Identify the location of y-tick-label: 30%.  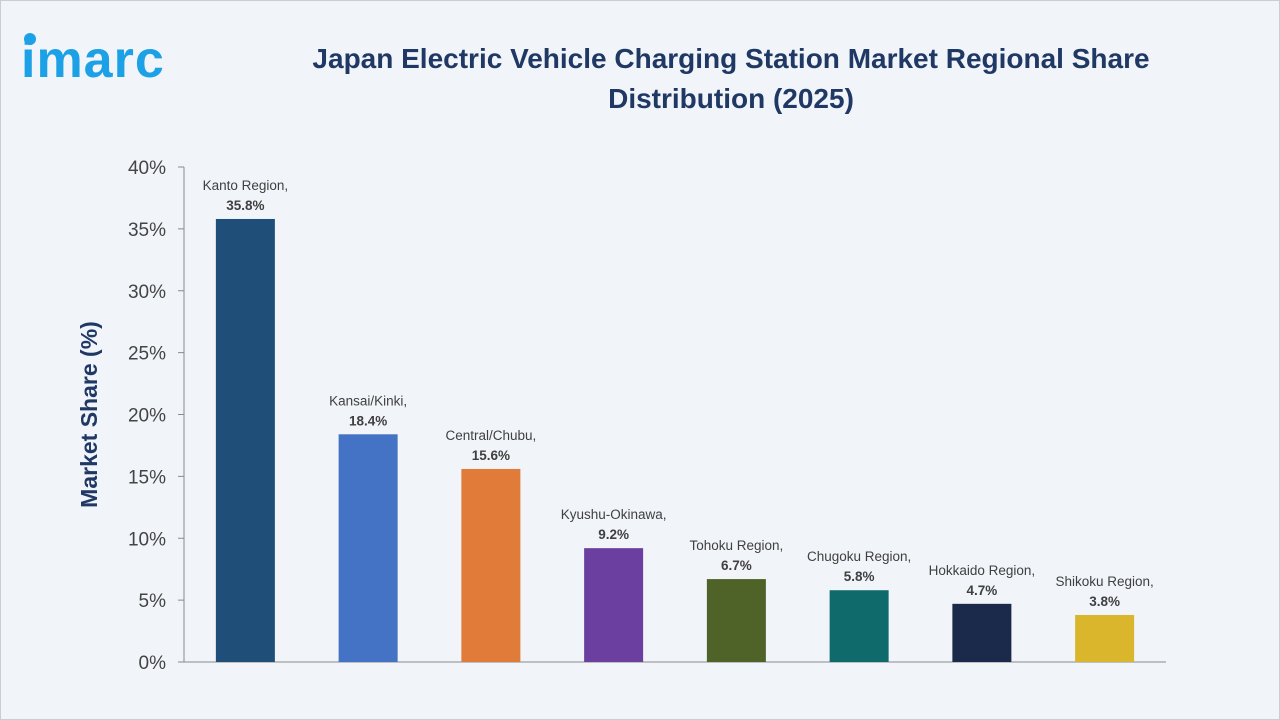
(147, 292).